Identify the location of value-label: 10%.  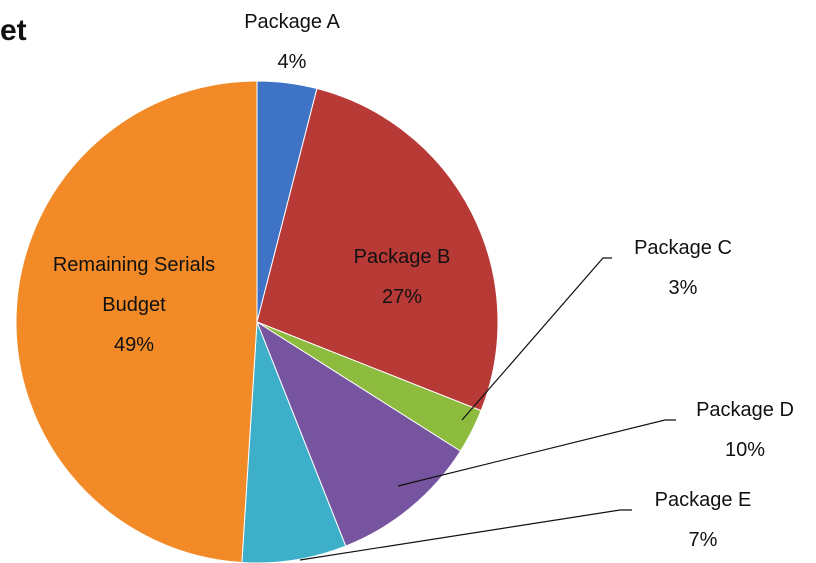
(745, 450).